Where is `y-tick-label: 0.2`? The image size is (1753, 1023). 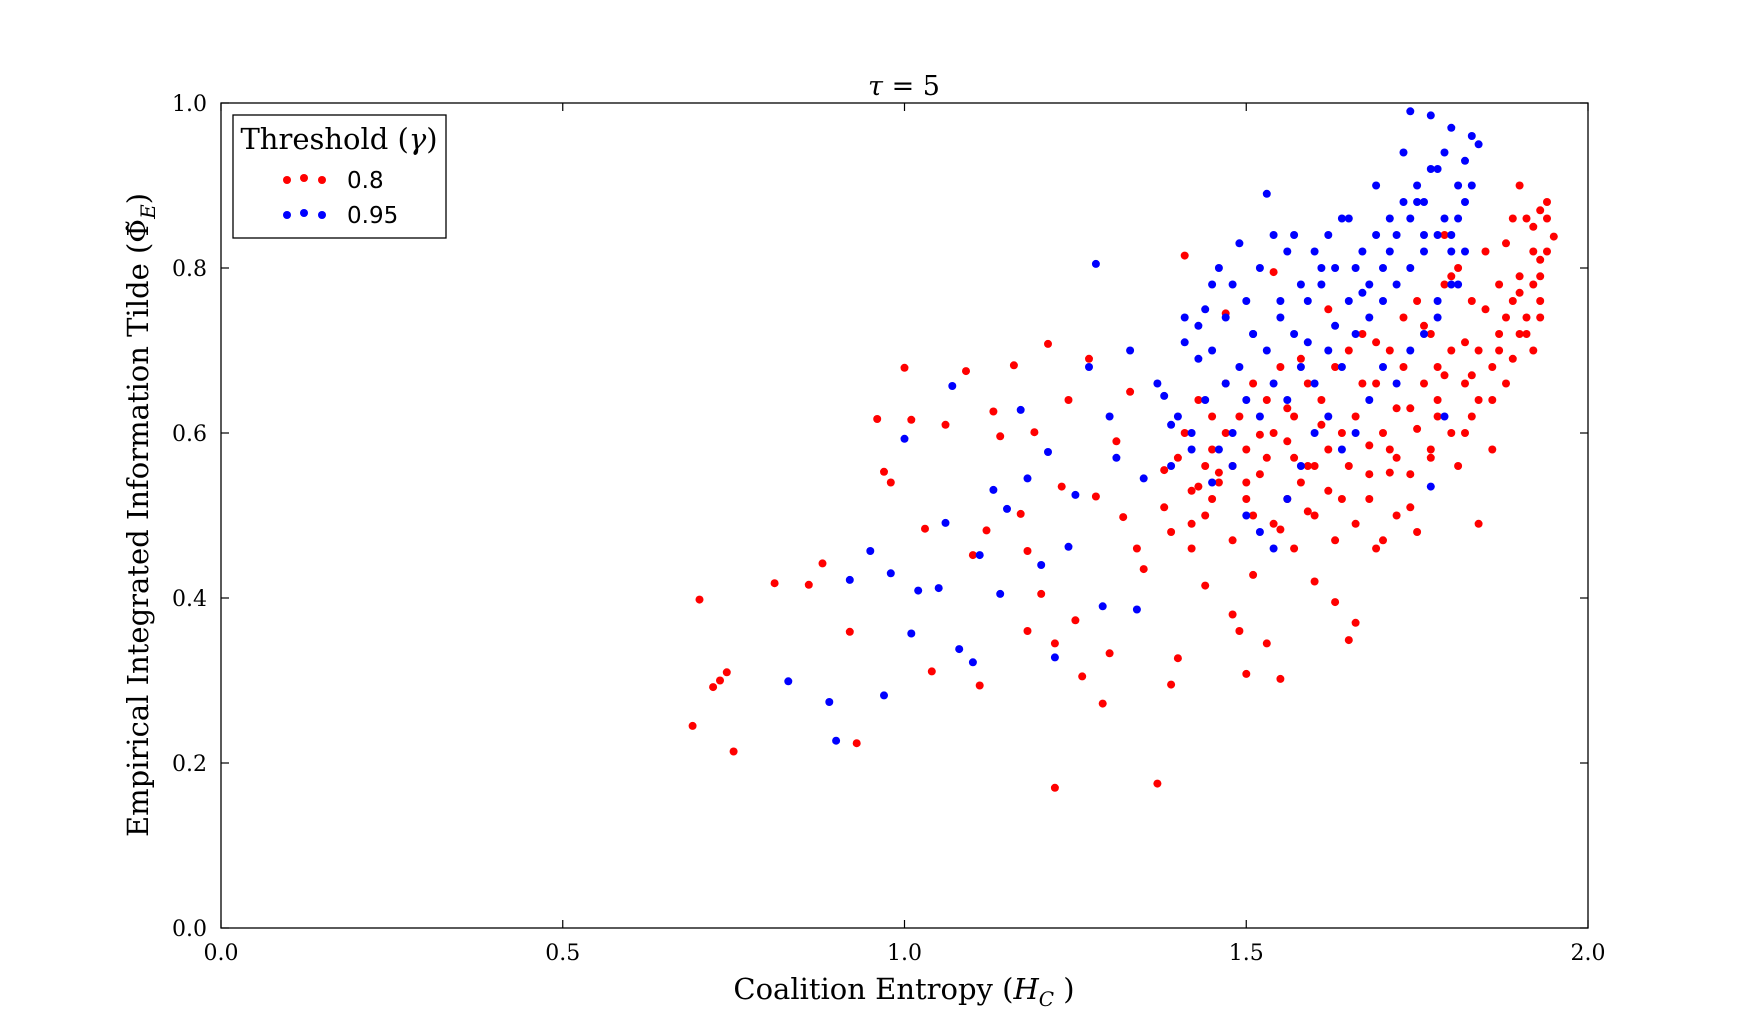
y-tick-label: 0.2 is located at coordinates (189, 764).